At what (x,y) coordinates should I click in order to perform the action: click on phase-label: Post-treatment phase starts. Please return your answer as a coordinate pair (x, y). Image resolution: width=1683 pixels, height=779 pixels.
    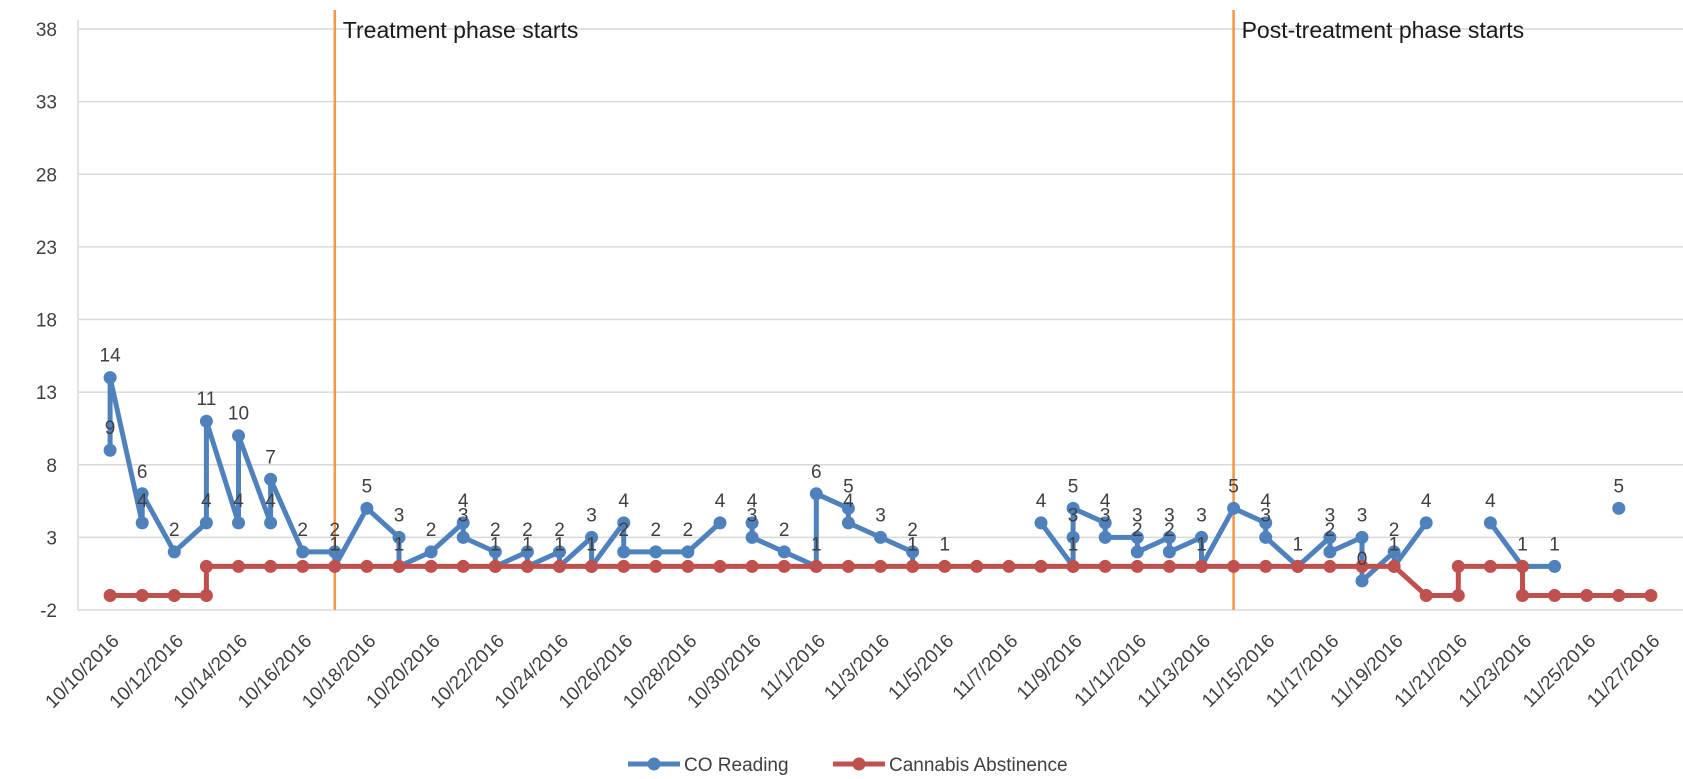
    Looking at the image, I should click on (1383, 30).